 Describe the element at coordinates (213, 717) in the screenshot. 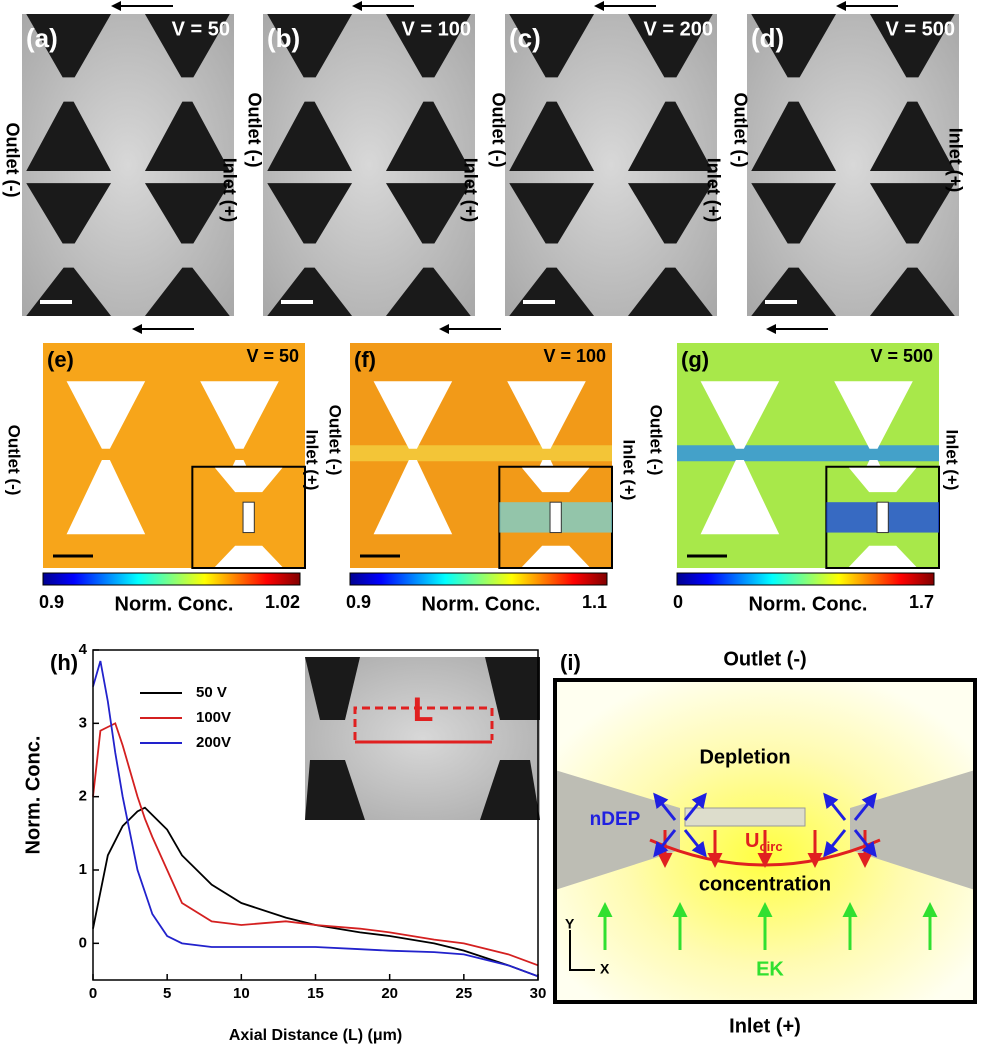

I see `legend-label: 100V` at that location.